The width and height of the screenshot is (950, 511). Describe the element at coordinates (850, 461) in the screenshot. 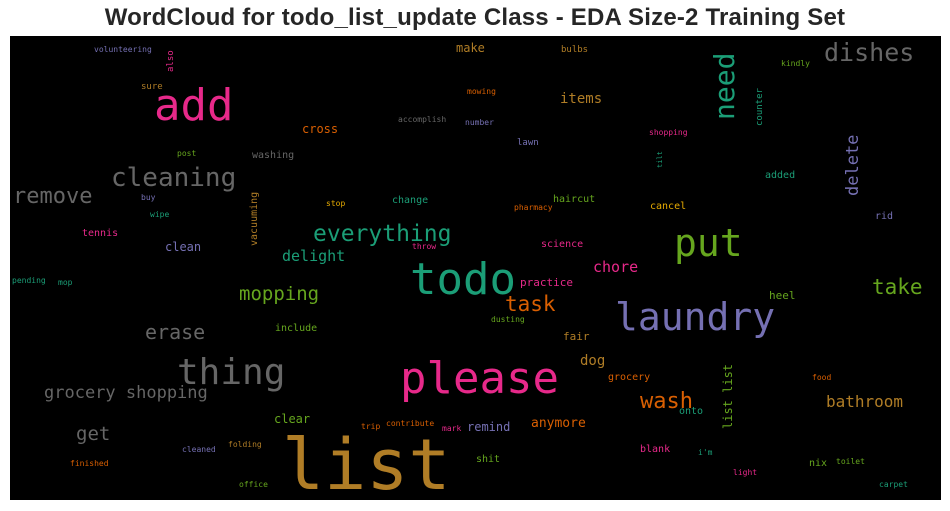

I see `word-toilet: toilet` at that location.